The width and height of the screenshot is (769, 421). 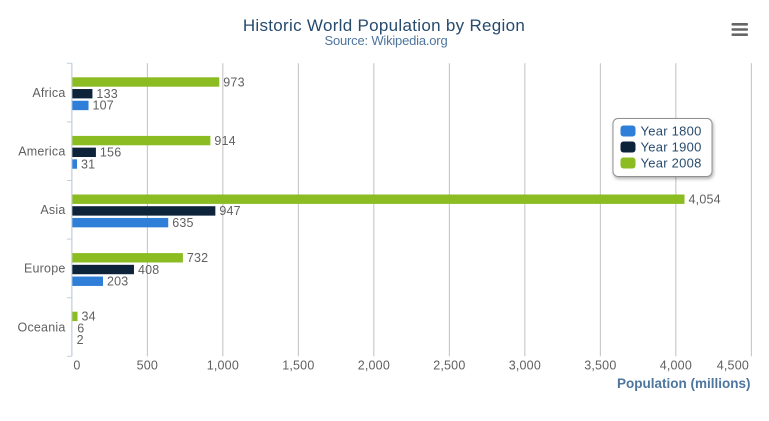 I want to click on svg-text: 203, so click(x=117, y=282).